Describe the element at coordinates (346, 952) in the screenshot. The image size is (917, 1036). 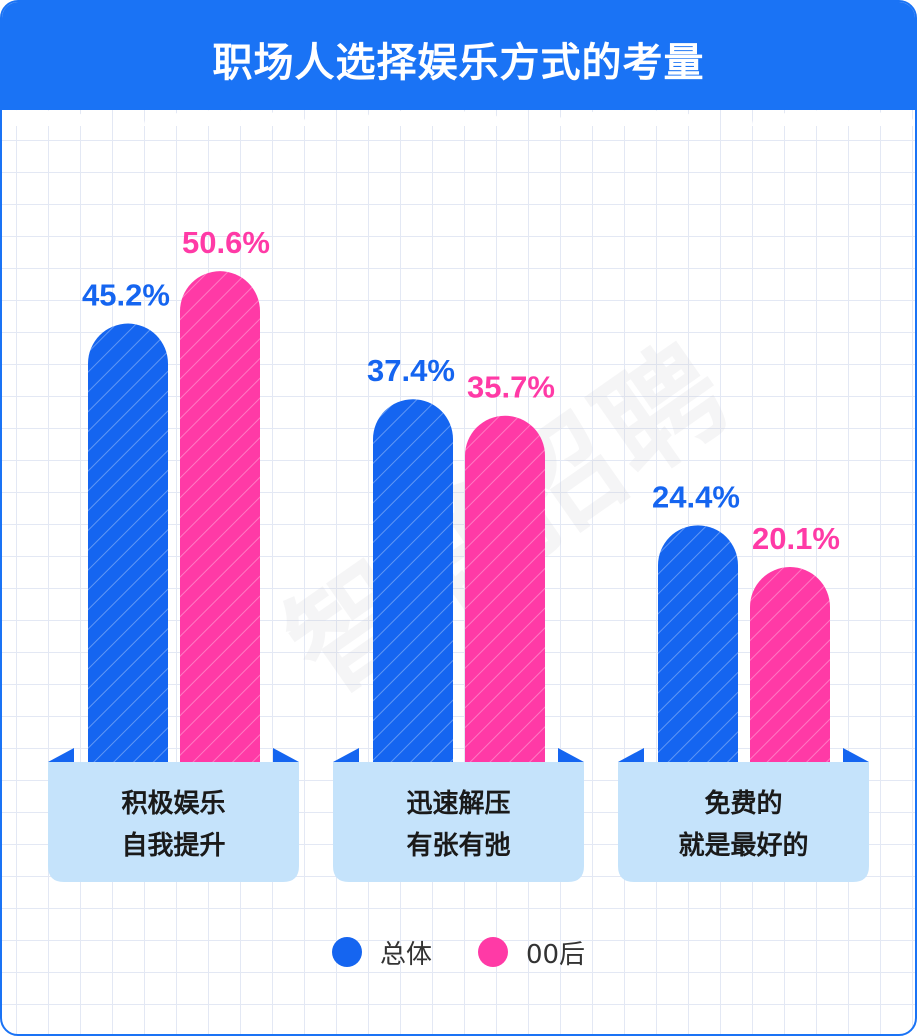
I see `legend-swatch-total` at that location.